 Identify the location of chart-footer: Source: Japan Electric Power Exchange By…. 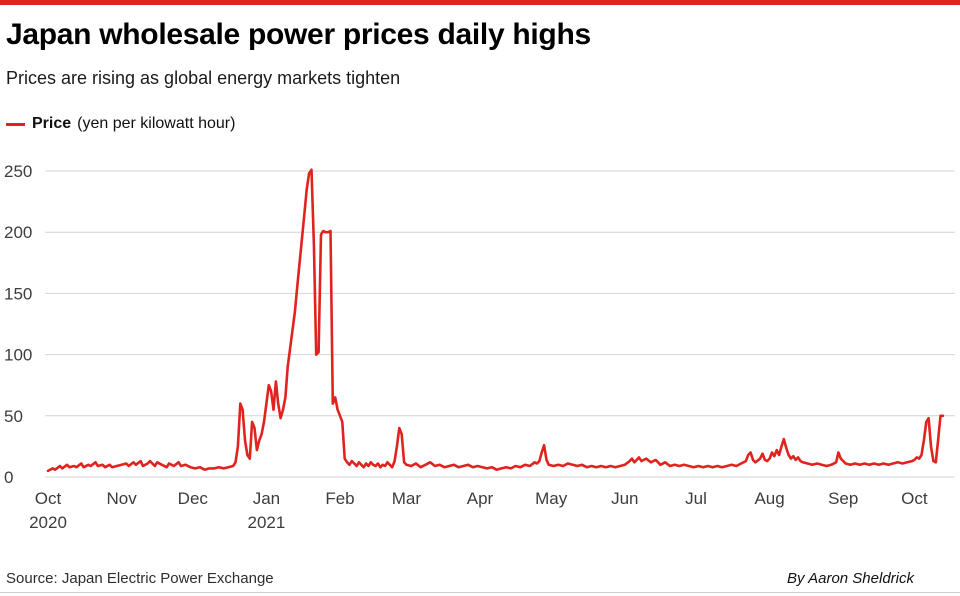
(480, 578).